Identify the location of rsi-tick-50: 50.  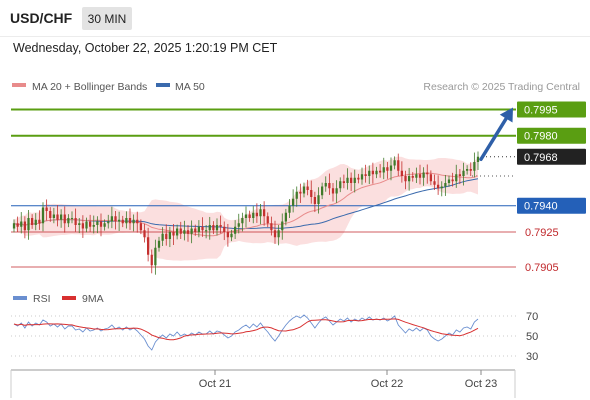
(532, 337).